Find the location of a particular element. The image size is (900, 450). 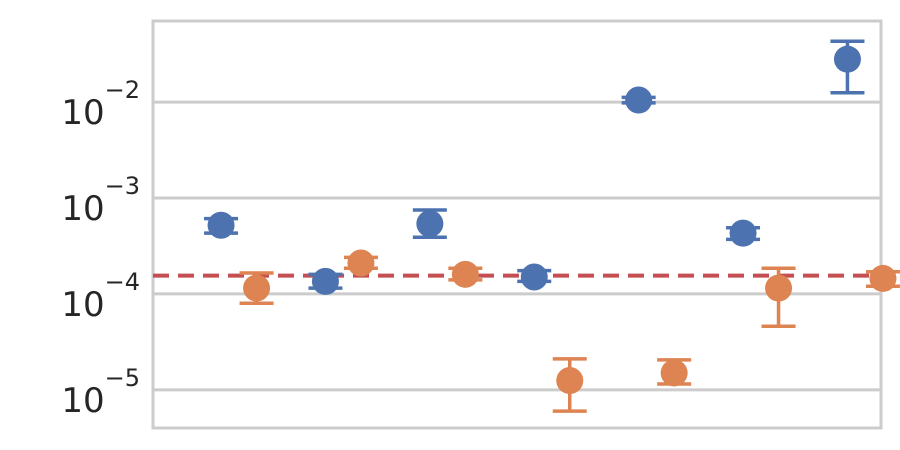

y-tick-label: 10⁻⁵ is located at coordinates (100, 392).